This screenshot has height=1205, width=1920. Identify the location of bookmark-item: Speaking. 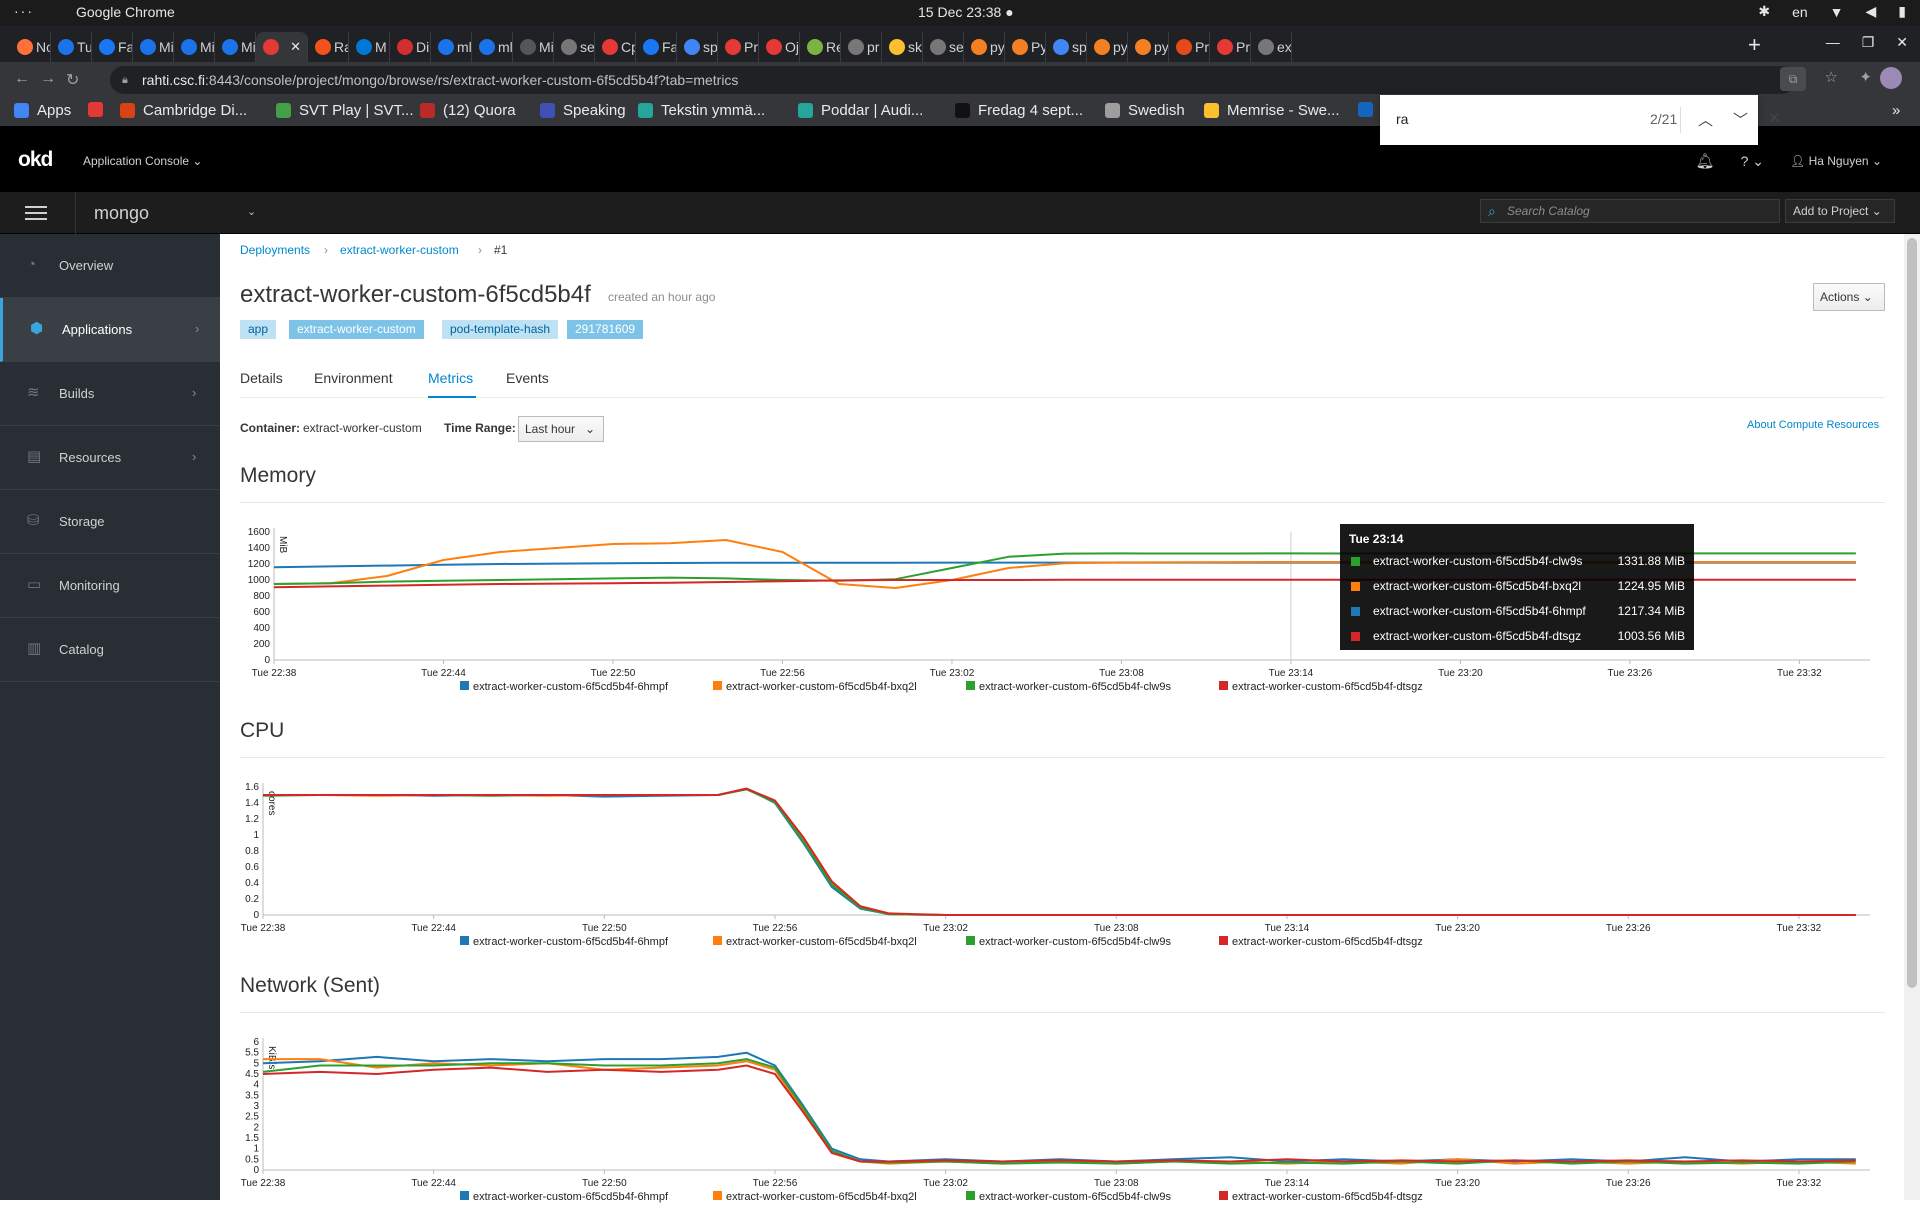
(583, 110).